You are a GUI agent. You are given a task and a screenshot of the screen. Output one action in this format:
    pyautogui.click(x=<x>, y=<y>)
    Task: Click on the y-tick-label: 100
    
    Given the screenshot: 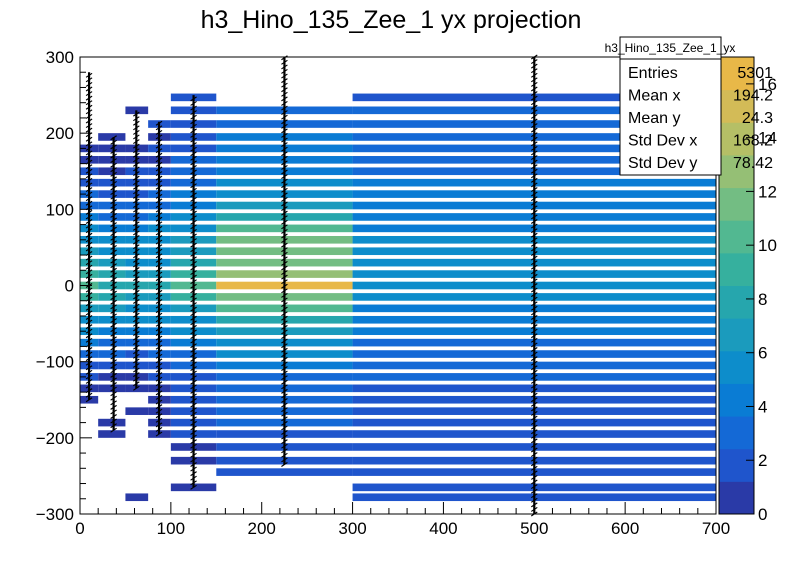 What is the action you would take?
    pyautogui.click(x=60, y=209)
    